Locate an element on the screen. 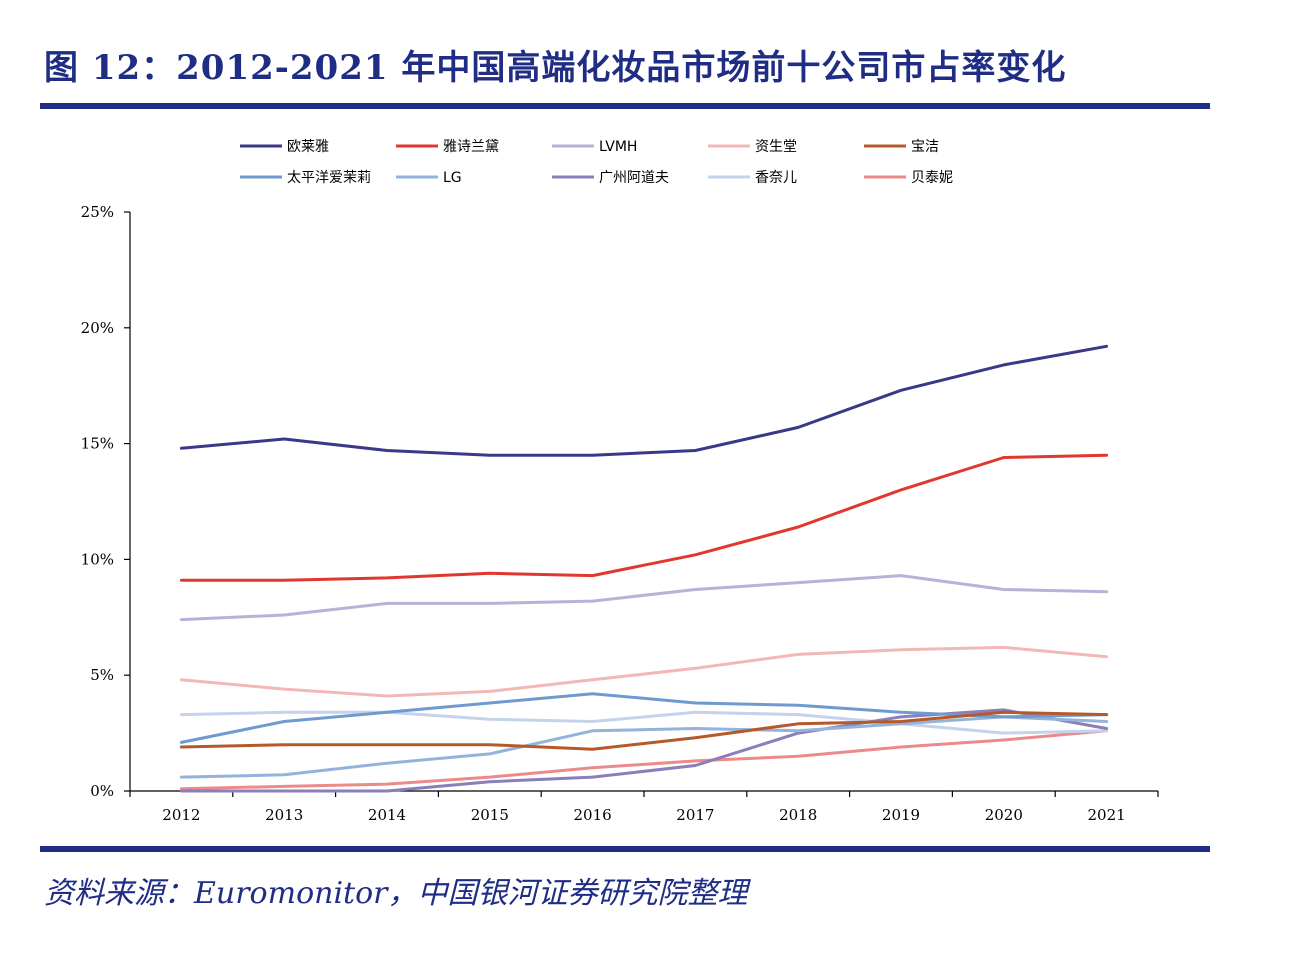 The width and height of the screenshot is (1308, 960). x-tick-label: 2021 is located at coordinates (1107, 815).